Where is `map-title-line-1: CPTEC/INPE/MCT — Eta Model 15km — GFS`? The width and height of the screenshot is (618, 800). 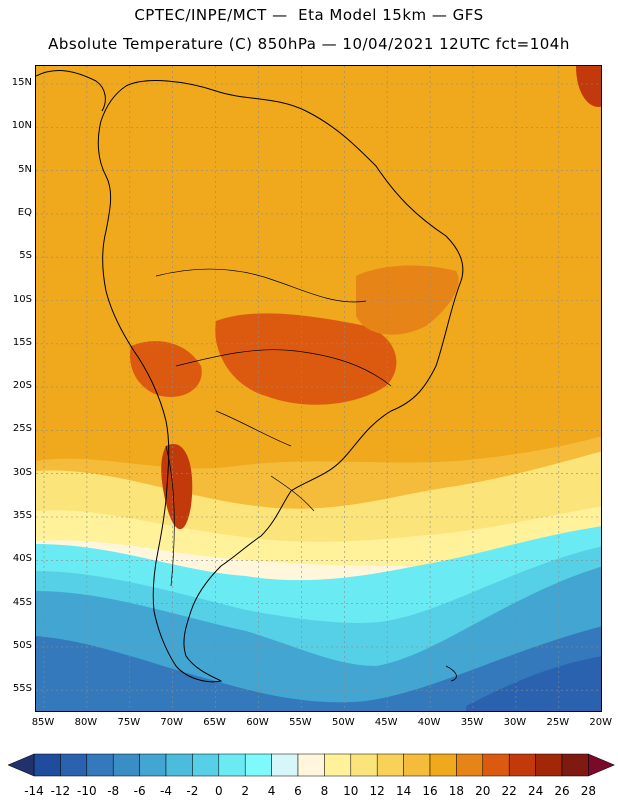 map-title-line-1: CPTEC/INPE/MCT — Eta Model 15km — GFS is located at coordinates (309, 15).